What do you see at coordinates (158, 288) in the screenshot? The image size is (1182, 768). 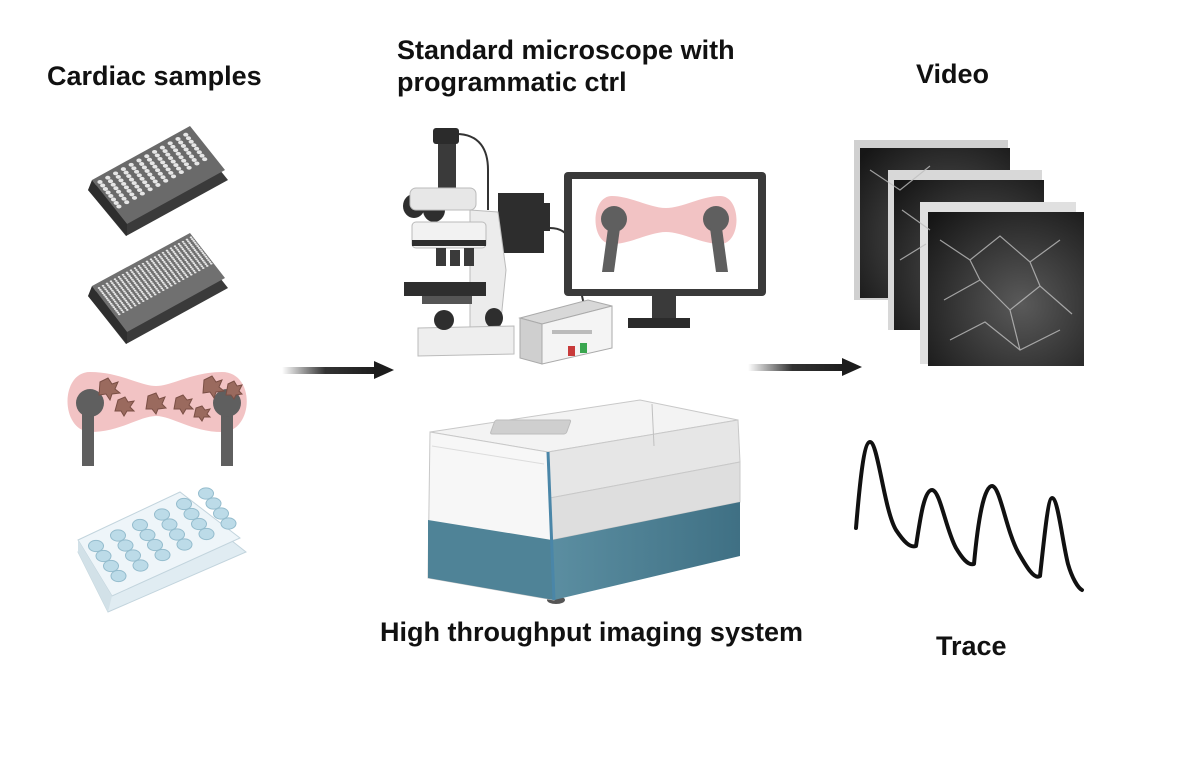 I see `384-well-plate-icon` at bounding box center [158, 288].